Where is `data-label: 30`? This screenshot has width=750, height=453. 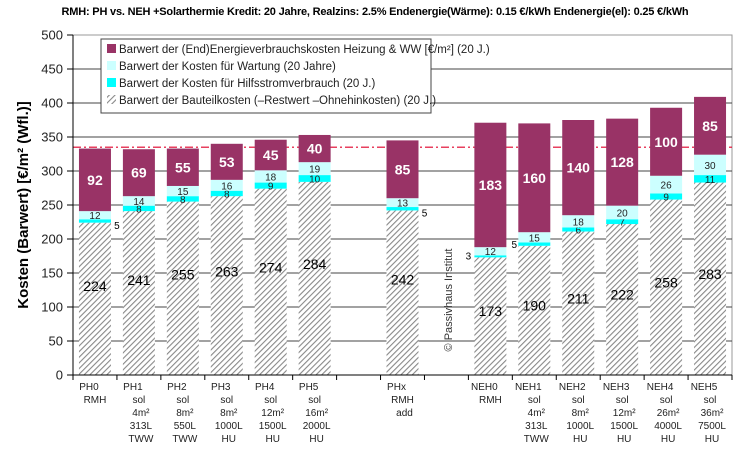 data-label: 30 is located at coordinates (710, 166).